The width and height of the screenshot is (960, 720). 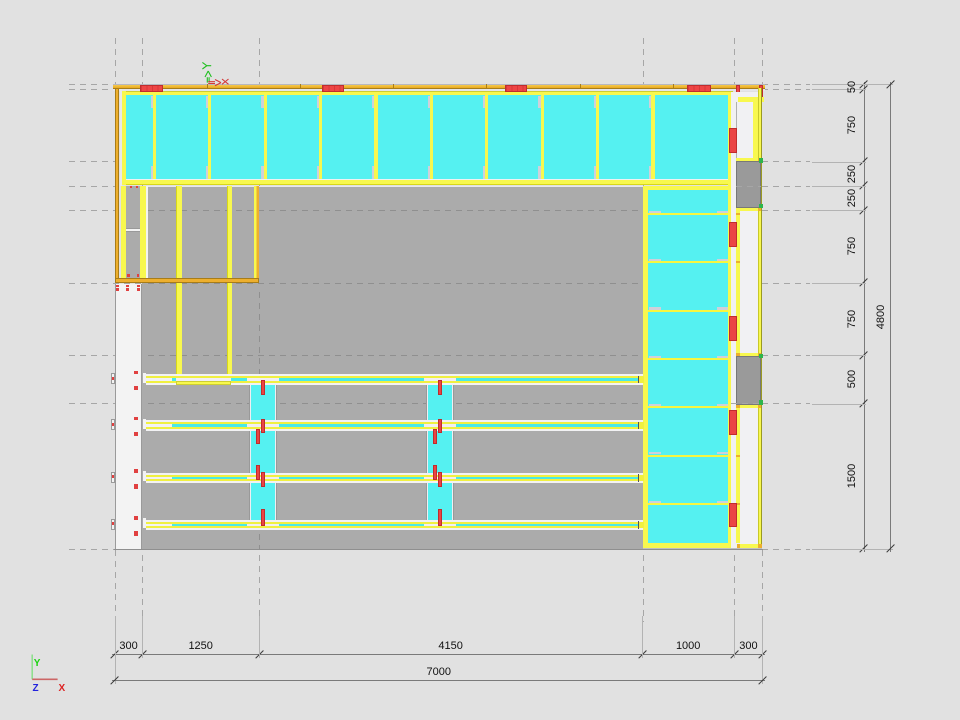 What do you see at coordinates (37, 663) in the screenshot?
I see `svg-text: Y` at bounding box center [37, 663].